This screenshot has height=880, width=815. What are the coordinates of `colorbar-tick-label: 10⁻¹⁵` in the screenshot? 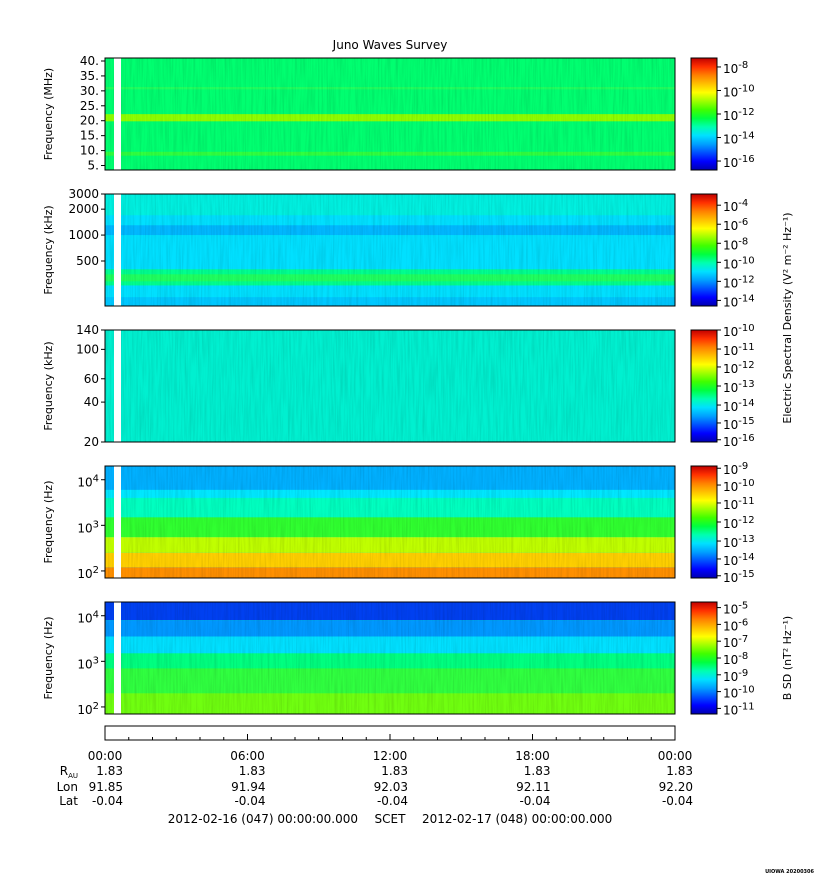 It's located at (739, 577).